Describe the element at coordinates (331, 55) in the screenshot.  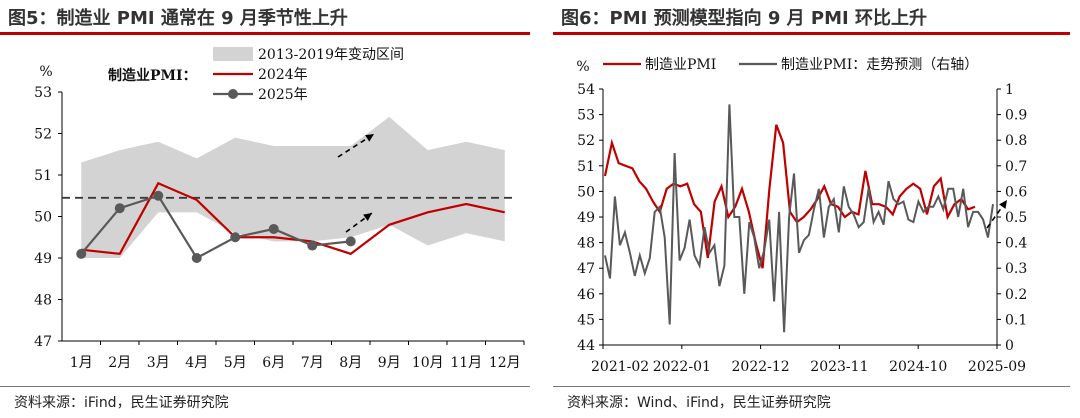
I see `legend-label-band: 2013-2019年变动区间` at that location.